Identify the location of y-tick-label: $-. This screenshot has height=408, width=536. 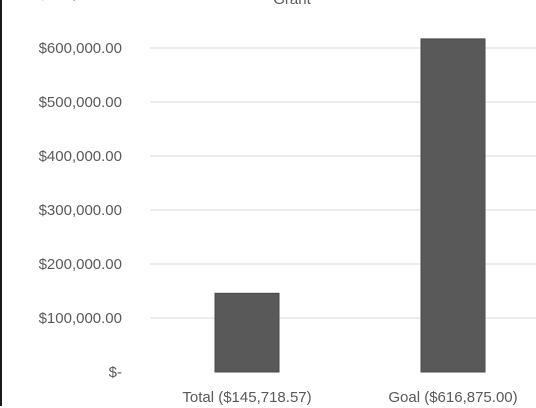
(115, 372).